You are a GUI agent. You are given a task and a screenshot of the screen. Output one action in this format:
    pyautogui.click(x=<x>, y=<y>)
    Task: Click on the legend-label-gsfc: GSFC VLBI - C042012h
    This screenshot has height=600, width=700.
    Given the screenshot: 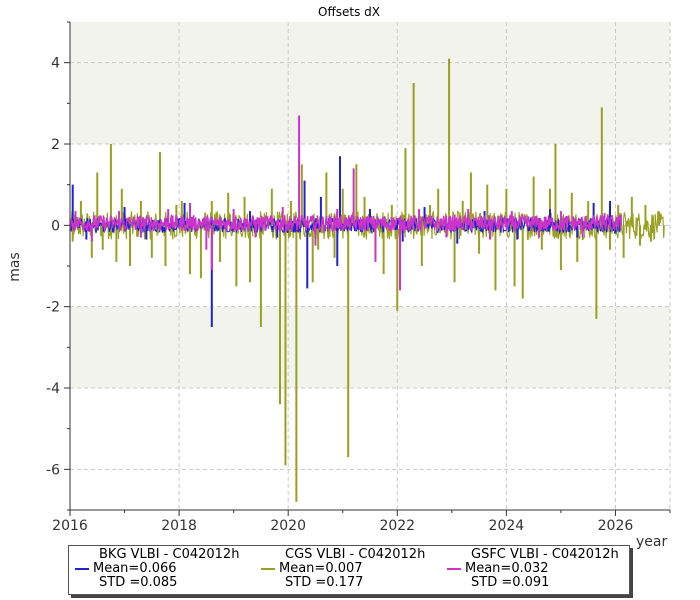 What is the action you would take?
    pyautogui.click(x=545, y=554)
    